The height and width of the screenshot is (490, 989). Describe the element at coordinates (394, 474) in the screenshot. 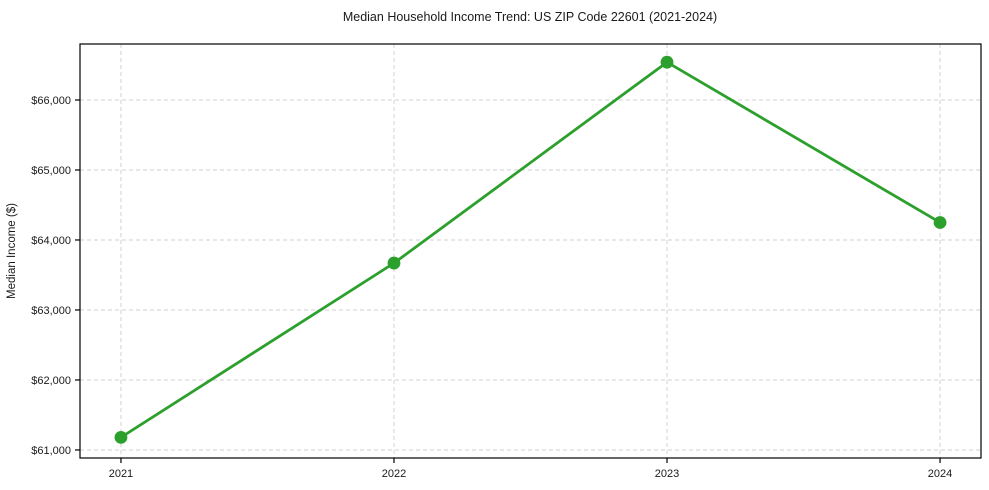

I see `x-tick-label: 2022` at that location.